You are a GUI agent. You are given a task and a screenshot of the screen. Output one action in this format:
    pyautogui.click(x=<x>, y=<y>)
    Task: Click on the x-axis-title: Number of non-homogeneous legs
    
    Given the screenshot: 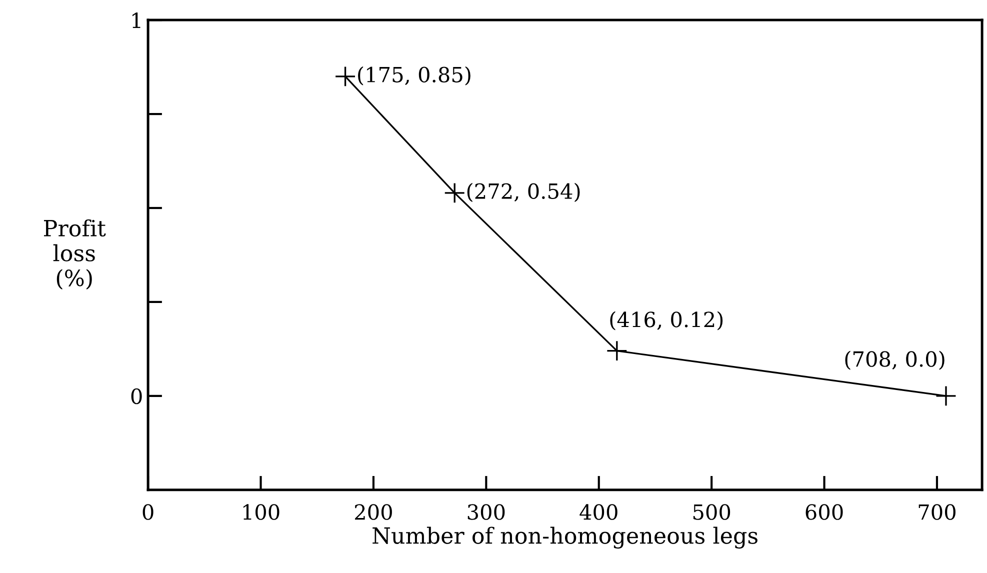 What is the action you would take?
    pyautogui.click(x=565, y=537)
    